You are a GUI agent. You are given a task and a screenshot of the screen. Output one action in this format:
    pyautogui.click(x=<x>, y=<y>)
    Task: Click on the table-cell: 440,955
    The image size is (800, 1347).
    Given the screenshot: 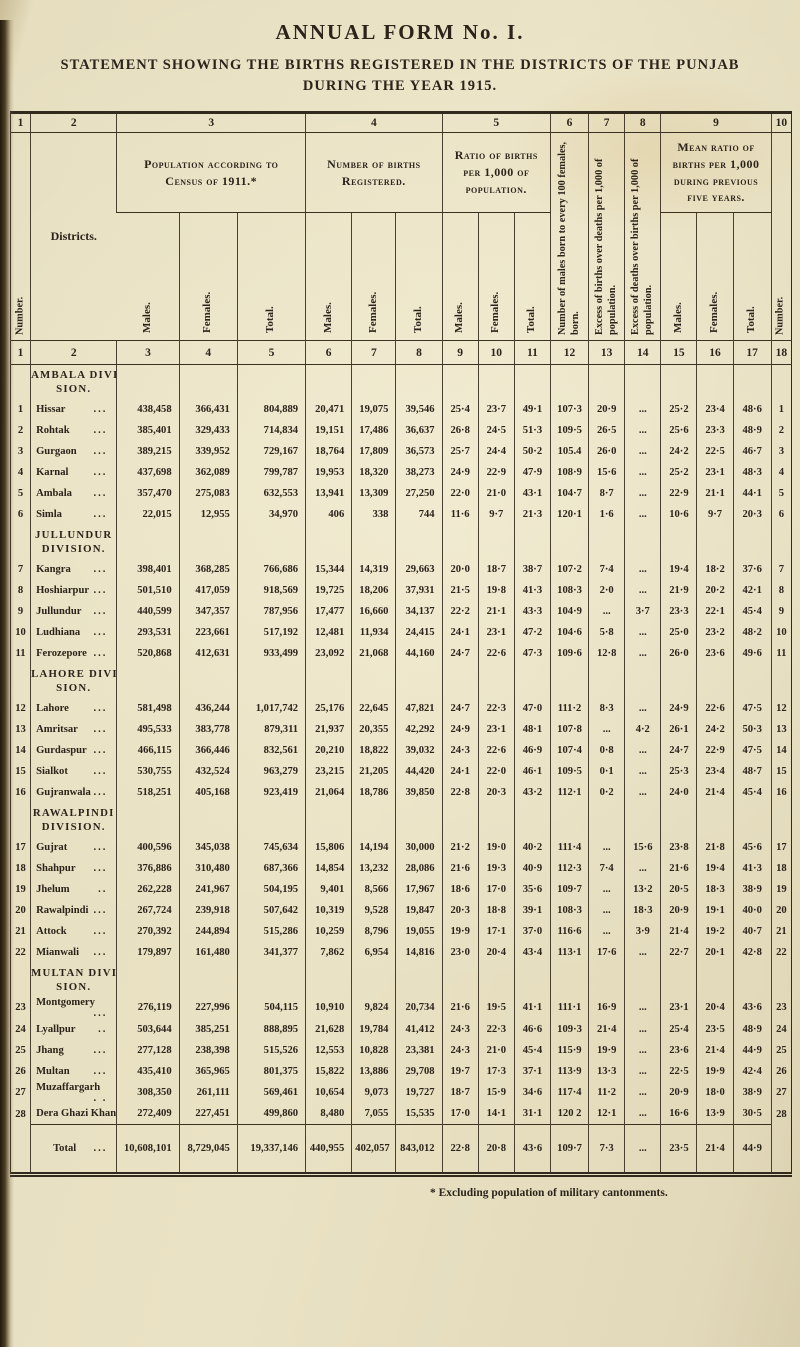 What is the action you would take?
    pyautogui.click(x=328, y=1149)
    